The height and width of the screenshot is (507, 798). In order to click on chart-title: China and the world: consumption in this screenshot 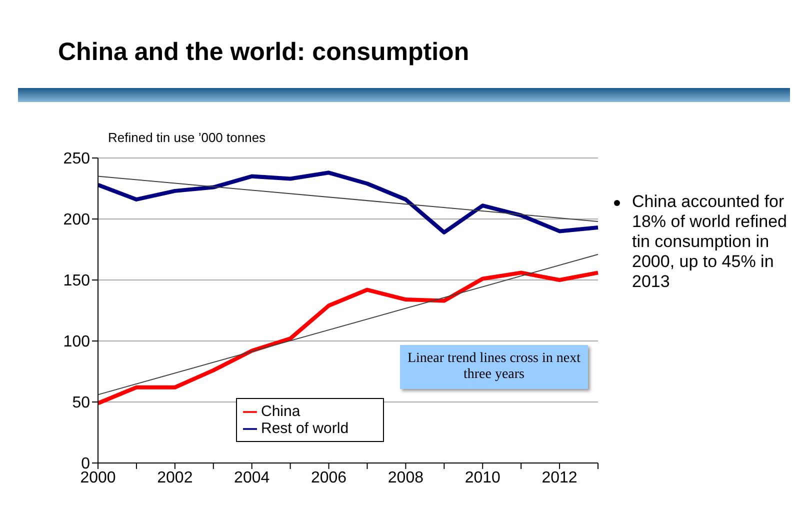, I will do `click(264, 52)`.